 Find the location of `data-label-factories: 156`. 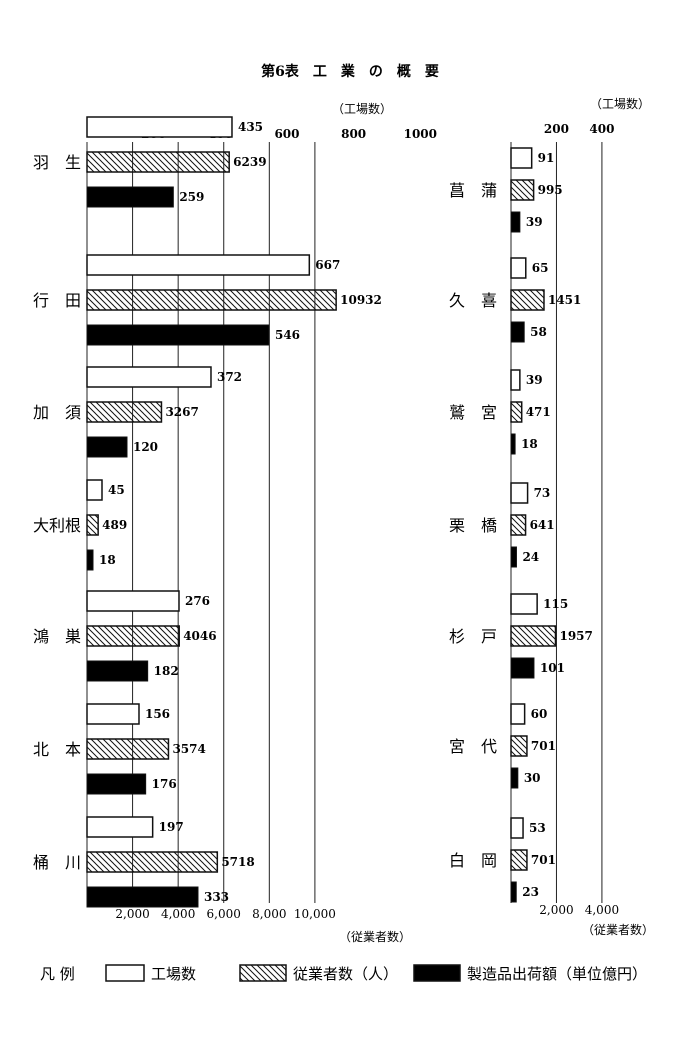

data-label-factories: 156 is located at coordinates (157, 714).